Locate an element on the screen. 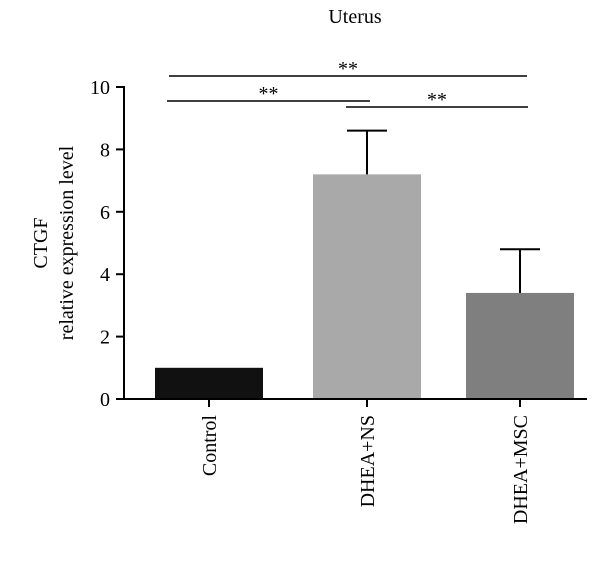 Image resolution: width=600 pixels, height=565 pixels. chart-title: Uterus is located at coordinates (355, 17).